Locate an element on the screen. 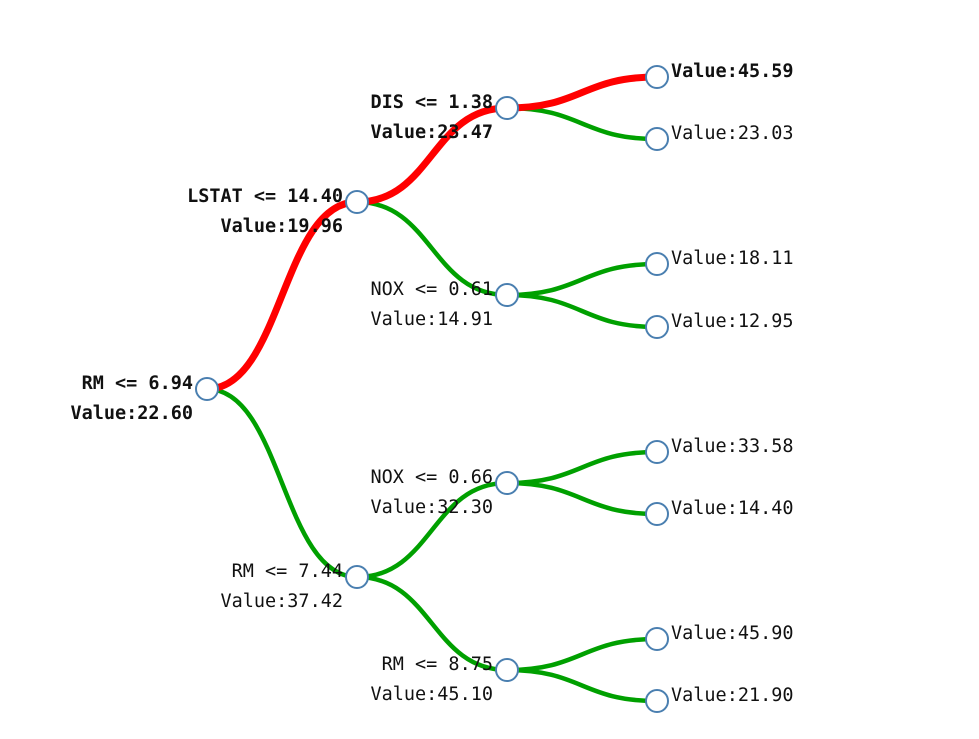  node-value-label: Value:45.10 is located at coordinates (431, 694).